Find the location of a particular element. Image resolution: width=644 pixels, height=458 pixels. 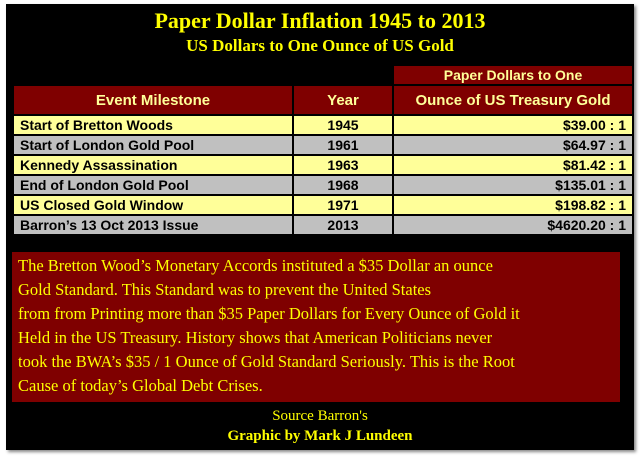

table-row: US Closed Gold Window 1971 $198.82 : 1 is located at coordinates (323, 205).